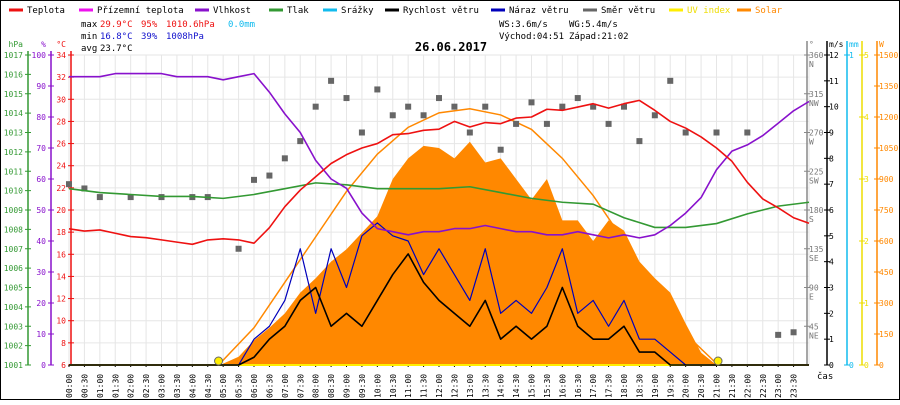  I want to click on legend-label: Srážky, so click(357, 11).